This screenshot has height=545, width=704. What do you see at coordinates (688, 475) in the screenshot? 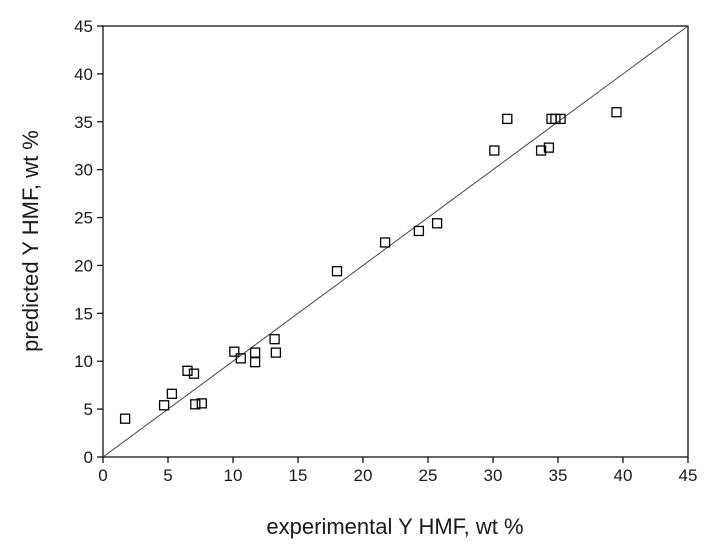
I see `x-tick-label: 45` at bounding box center [688, 475].